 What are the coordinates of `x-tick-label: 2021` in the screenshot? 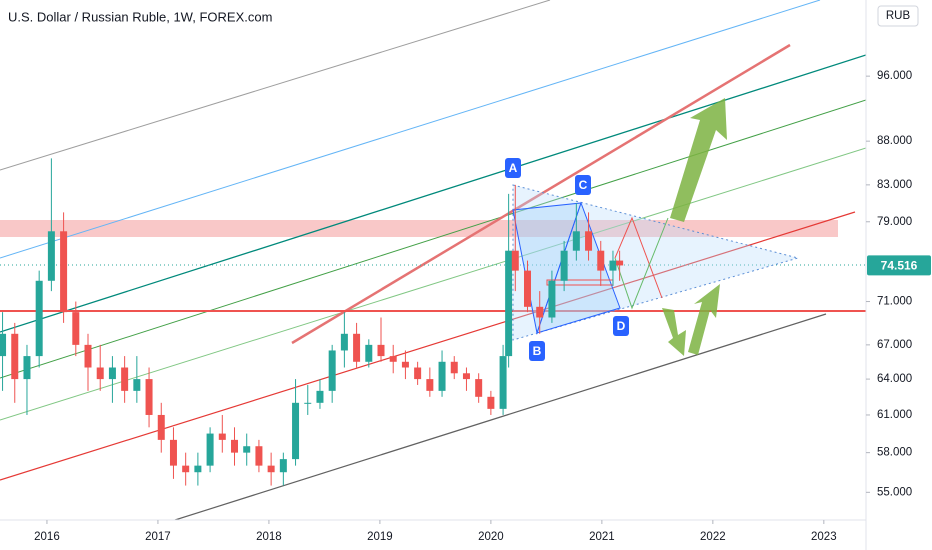 It's located at (602, 537).